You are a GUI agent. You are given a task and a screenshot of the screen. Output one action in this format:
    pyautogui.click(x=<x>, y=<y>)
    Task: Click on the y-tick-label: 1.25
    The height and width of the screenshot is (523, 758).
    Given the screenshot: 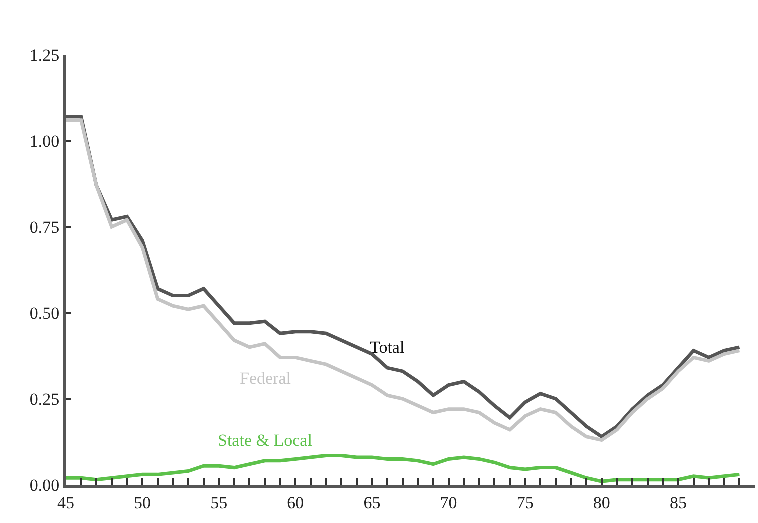 What is the action you would take?
    pyautogui.click(x=45, y=55)
    